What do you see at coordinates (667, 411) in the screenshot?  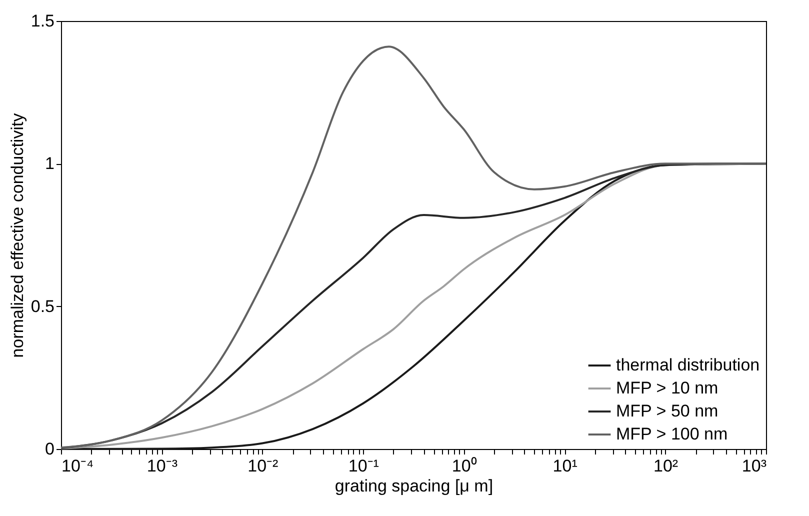 I see `legend-label: MFP > 50 nm` at bounding box center [667, 411].